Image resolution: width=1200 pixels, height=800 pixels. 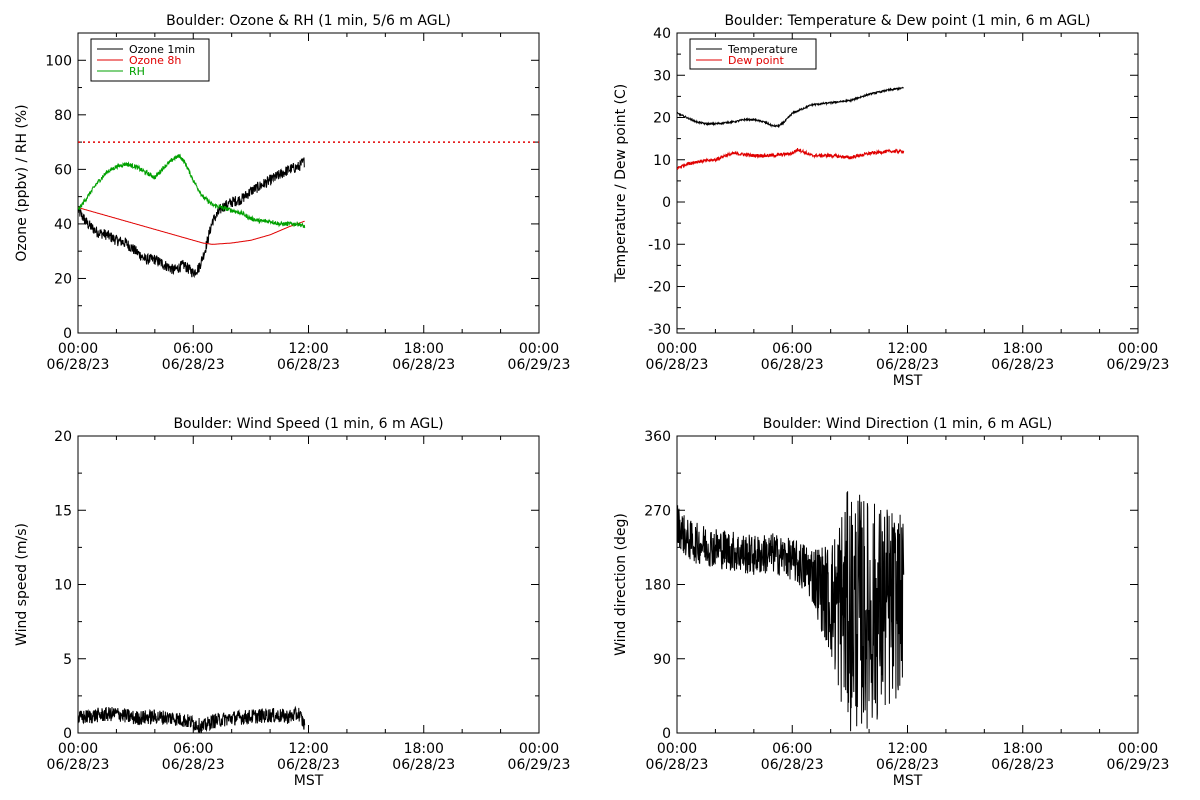 I want to click on y-tick-label: 270, so click(x=657, y=511).